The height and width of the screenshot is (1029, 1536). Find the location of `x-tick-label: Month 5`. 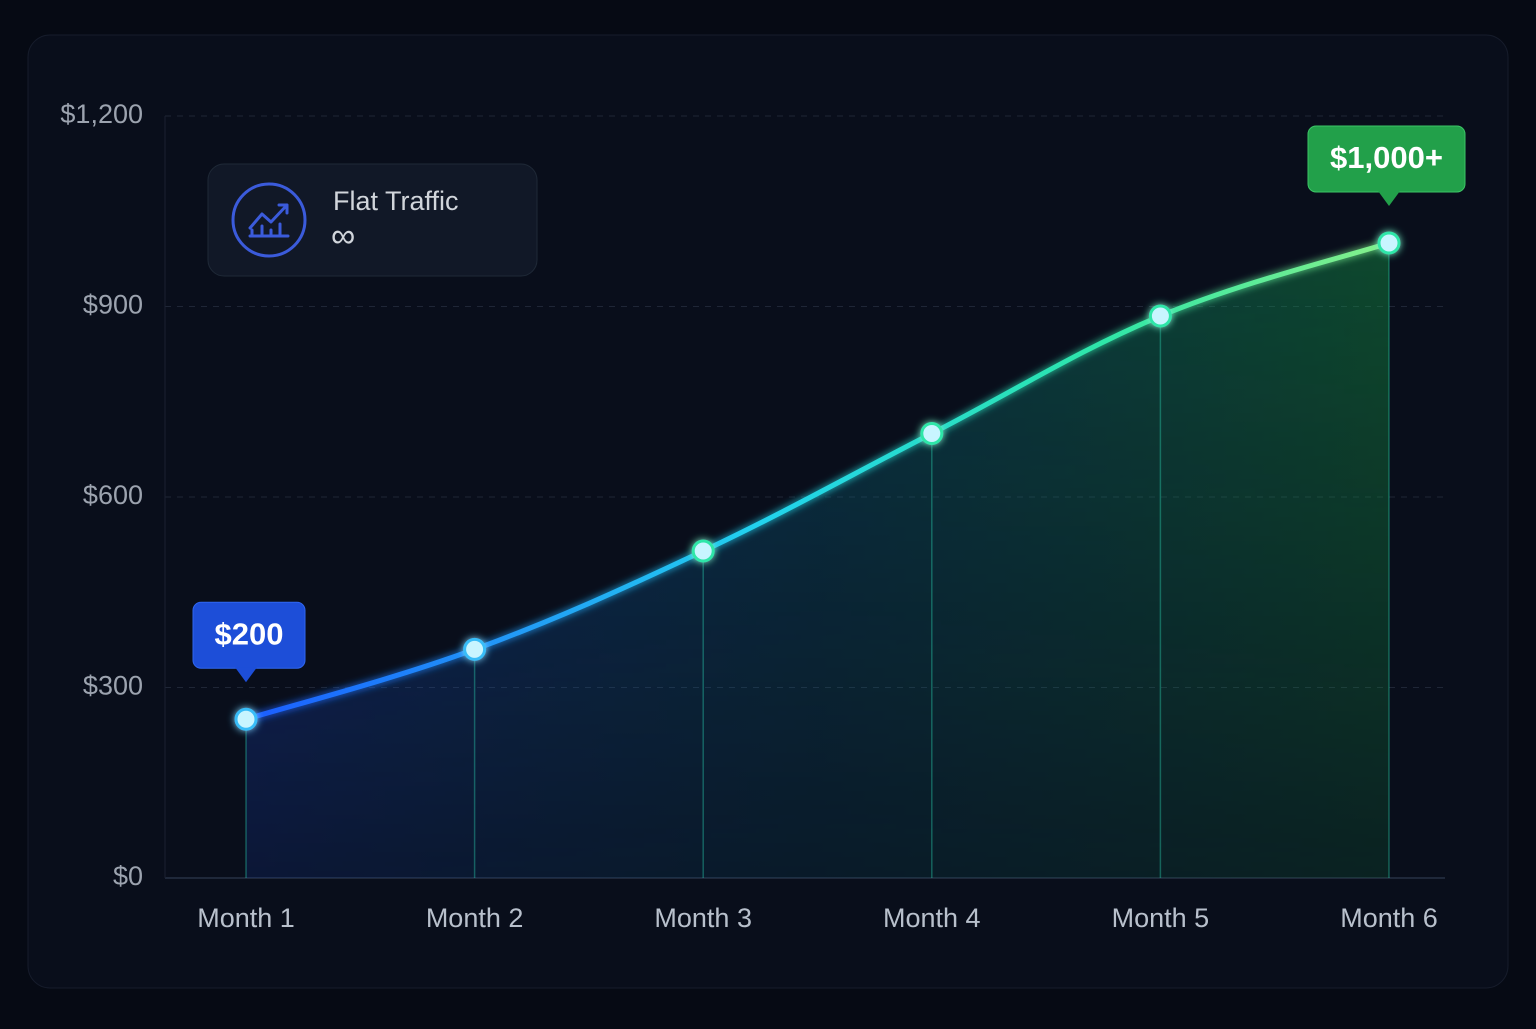

x-tick-label: Month 5 is located at coordinates (1161, 918).